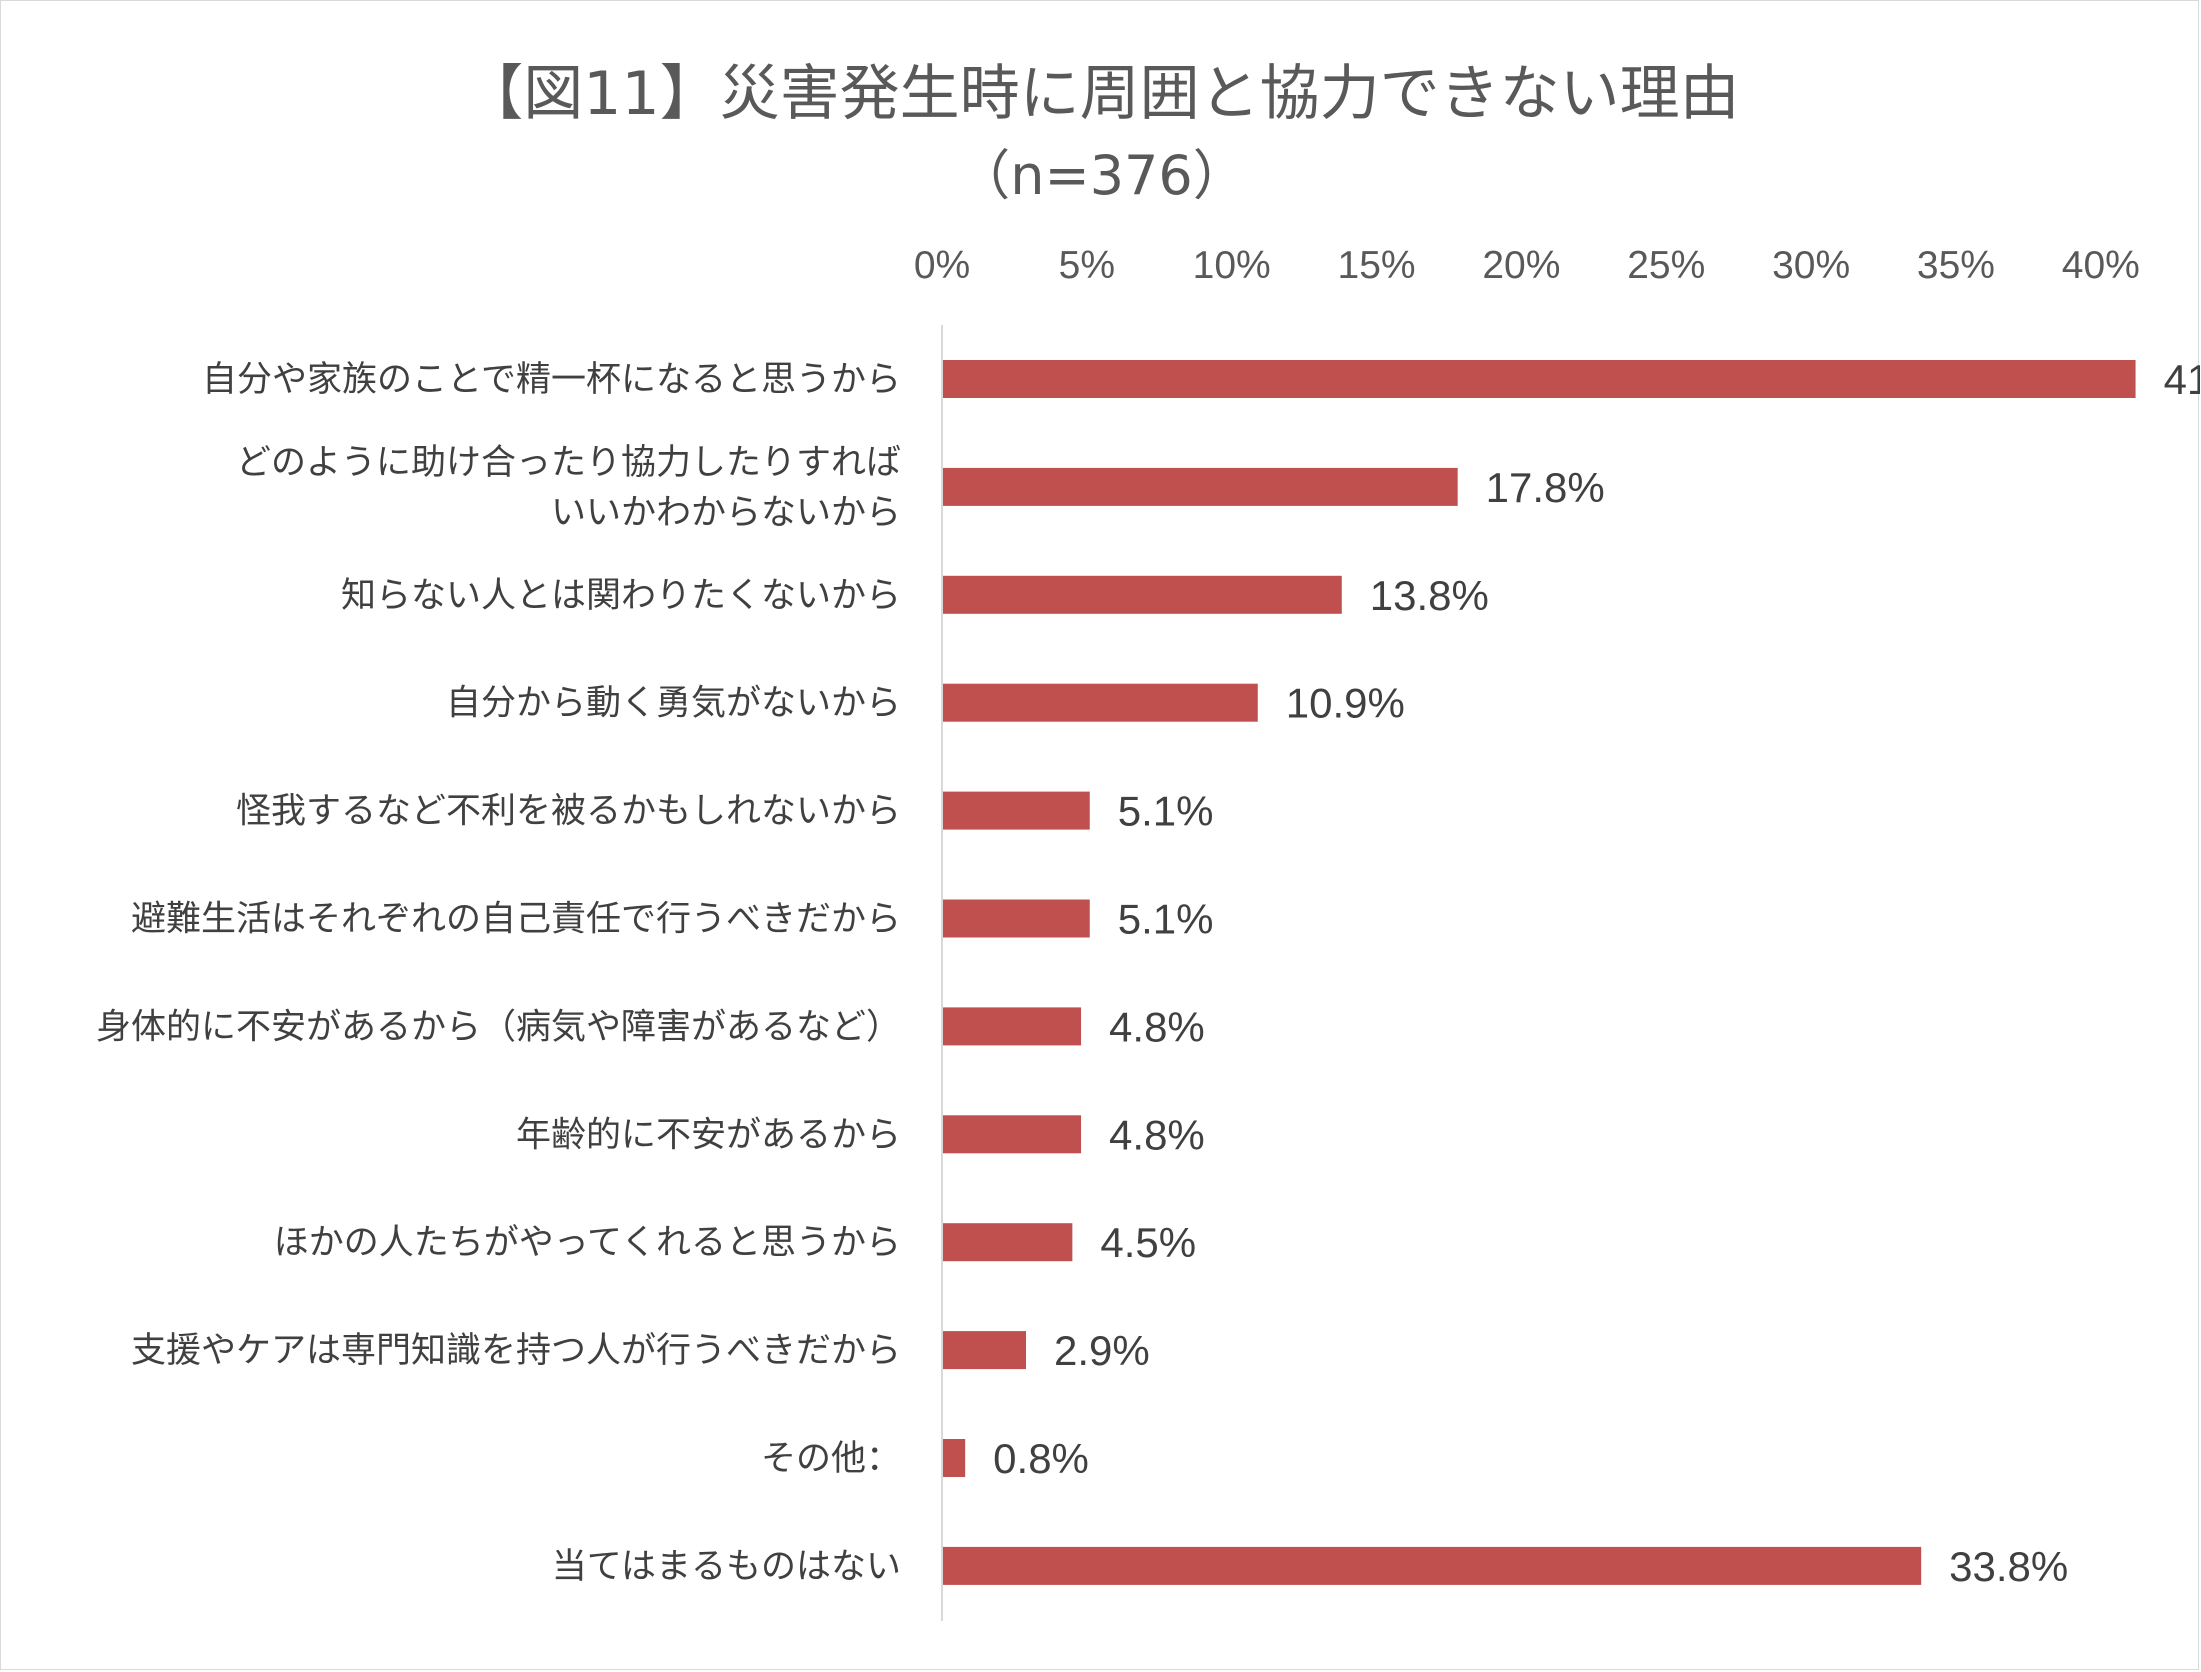 The width and height of the screenshot is (2201, 1672). Describe the element at coordinates (551, 380) in the screenshot. I see `category-label: 自分や家族のことで精一杯になると思うから` at that location.